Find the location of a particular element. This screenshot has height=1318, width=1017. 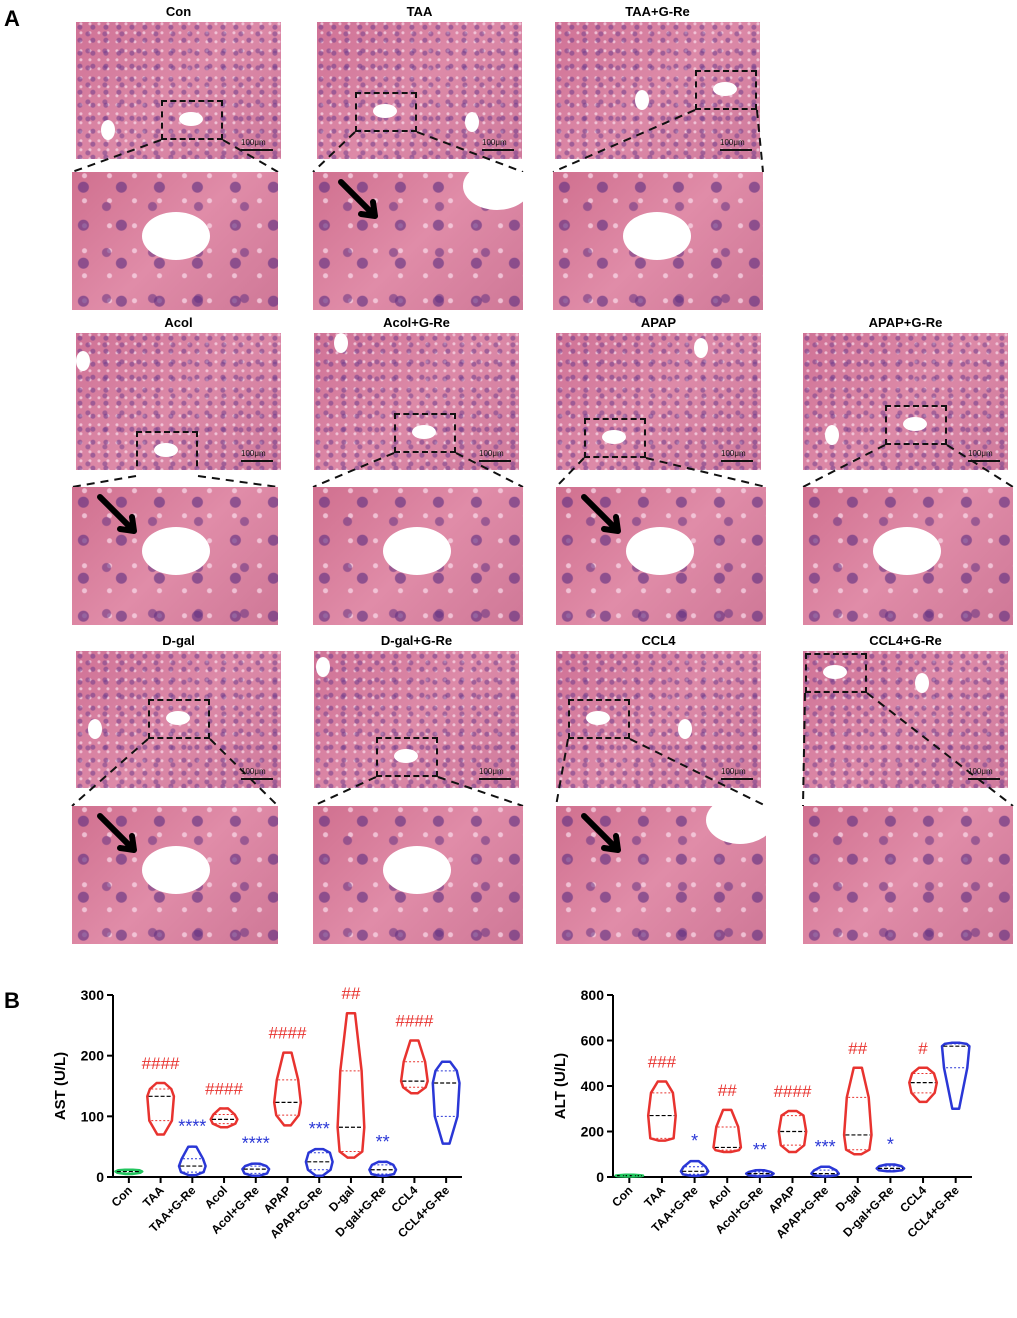

significance-marker: *** is located at coordinates (319, 1129).